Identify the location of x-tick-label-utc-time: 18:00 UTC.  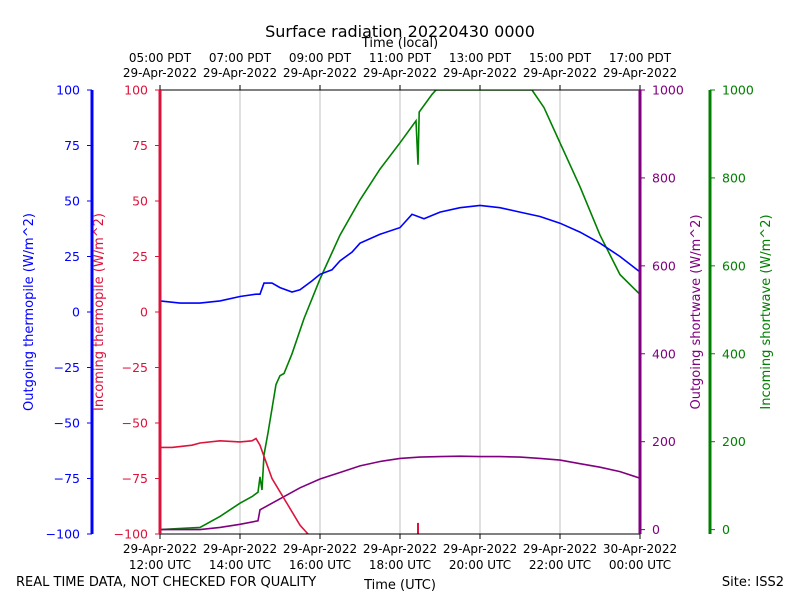
(400, 565).